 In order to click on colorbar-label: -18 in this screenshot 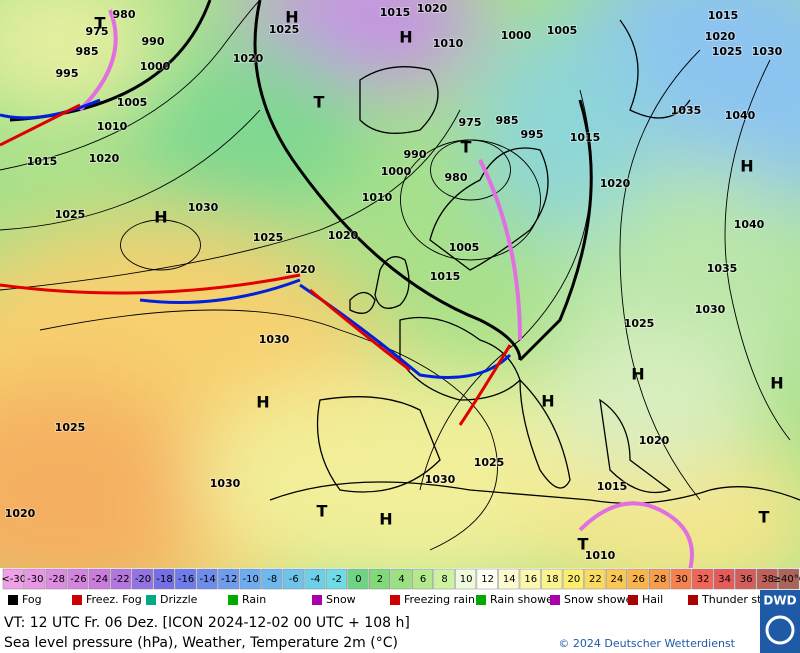, I will do `click(164, 579)`.